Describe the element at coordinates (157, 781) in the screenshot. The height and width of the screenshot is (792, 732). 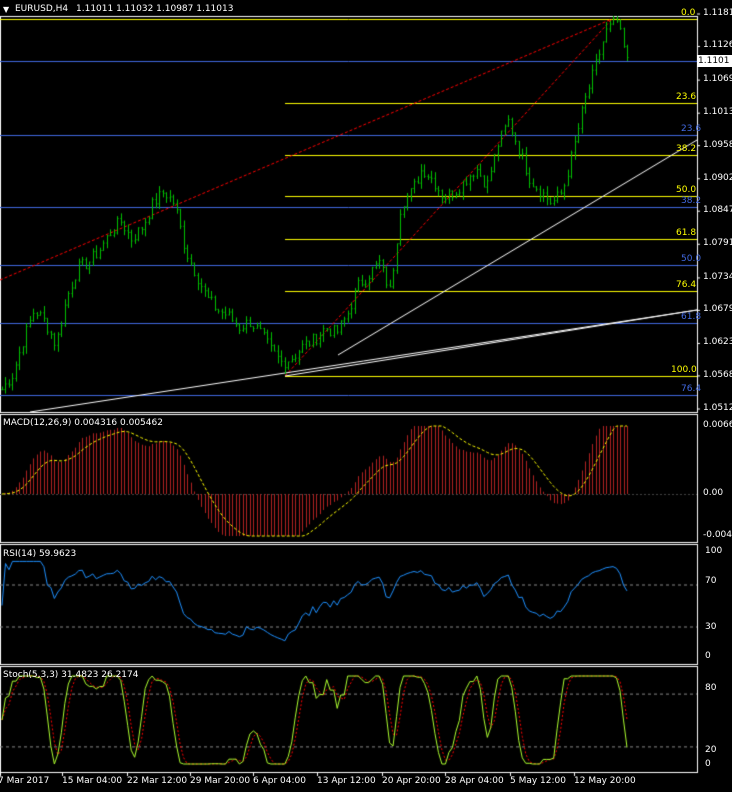
I see `time-tick-2: 22 Mar 12:00` at that location.